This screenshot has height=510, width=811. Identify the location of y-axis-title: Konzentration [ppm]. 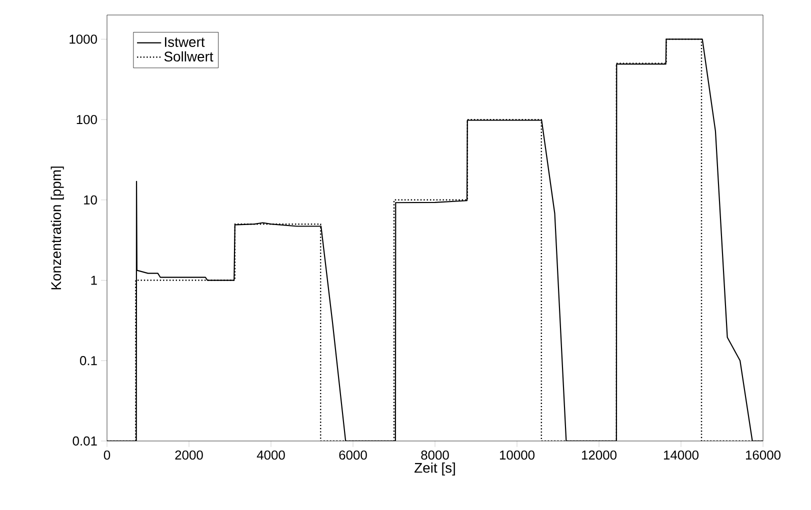
(57, 228).